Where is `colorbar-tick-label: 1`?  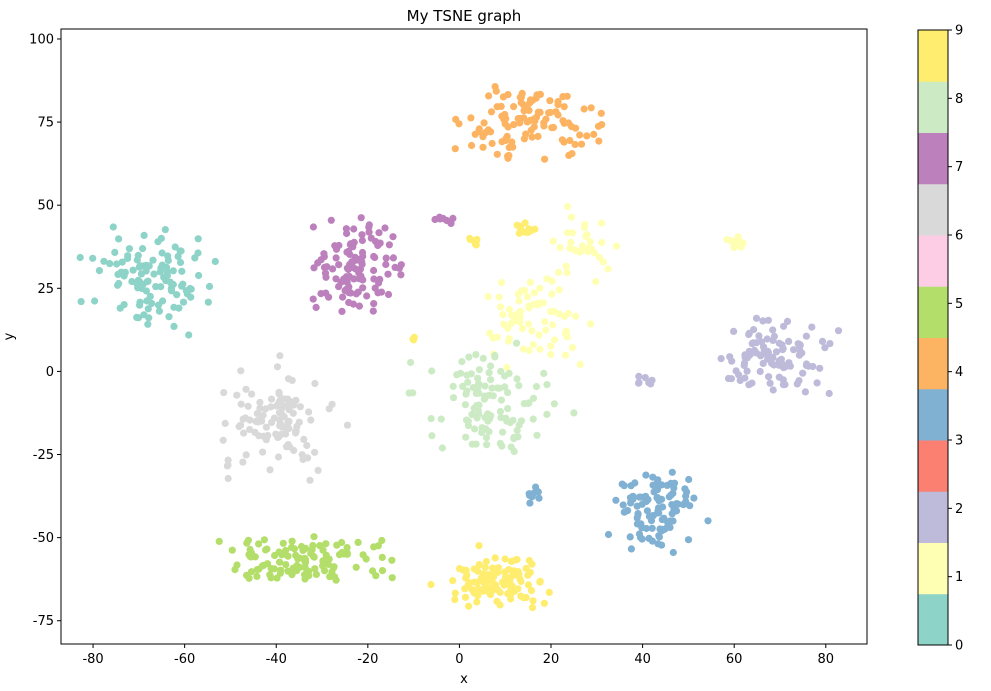 colorbar-tick-label: 1 is located at coordinates (959, 577).